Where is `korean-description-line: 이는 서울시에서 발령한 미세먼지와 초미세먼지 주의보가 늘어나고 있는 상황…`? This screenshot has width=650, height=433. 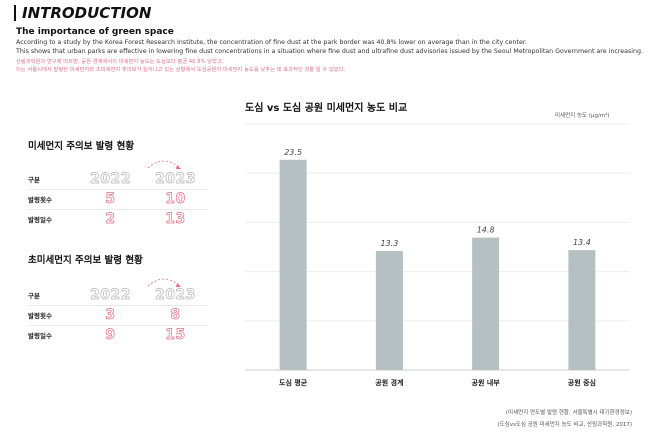
korean-description-line: 이는 서울시에서 발령한 미세먼지와 초미세먼지 주의보가 늘어나고 있는 상황… is located at coordinates (331, 71).